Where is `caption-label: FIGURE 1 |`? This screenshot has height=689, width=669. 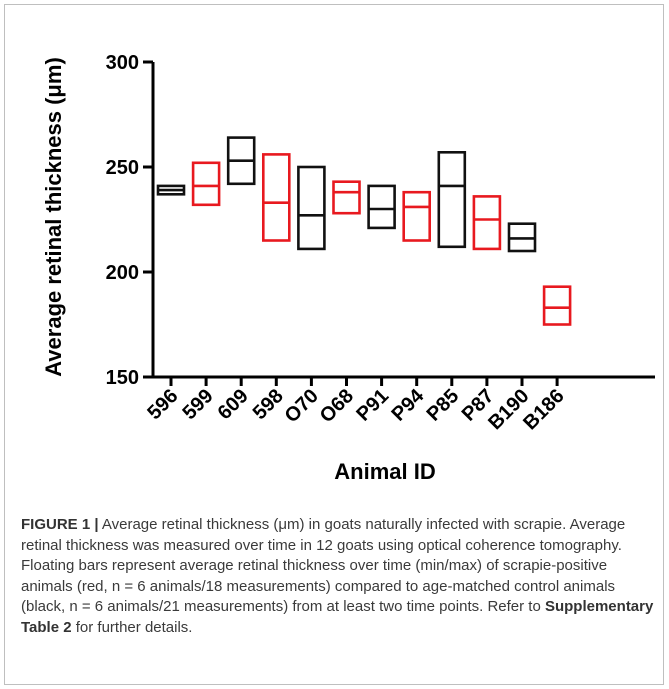
caption-label: FIGURE 1 | is located at coordinates (60, 524).